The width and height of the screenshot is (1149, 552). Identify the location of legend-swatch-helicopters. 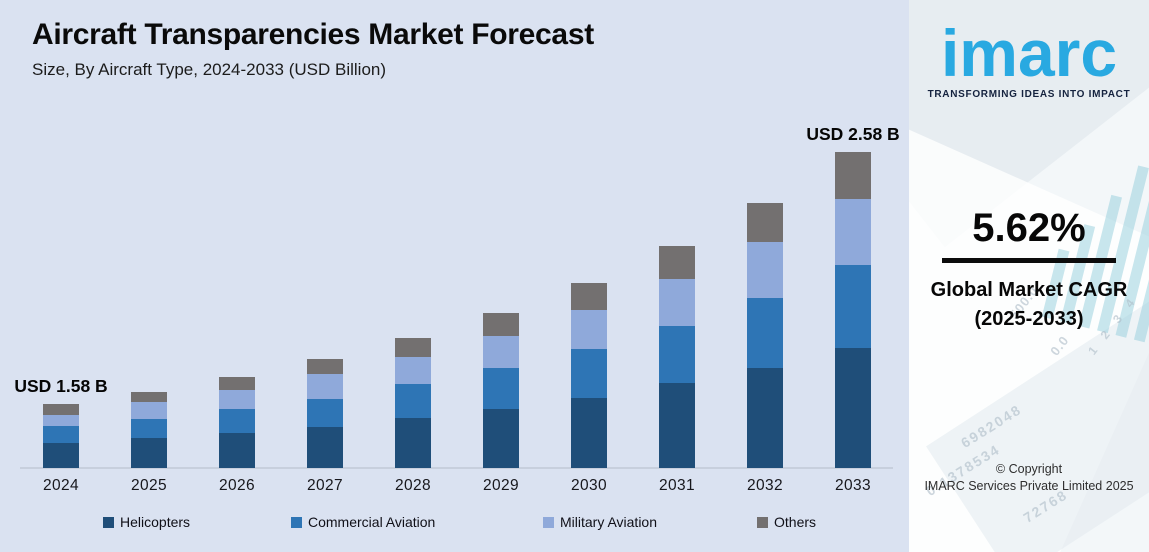
(108, 522).